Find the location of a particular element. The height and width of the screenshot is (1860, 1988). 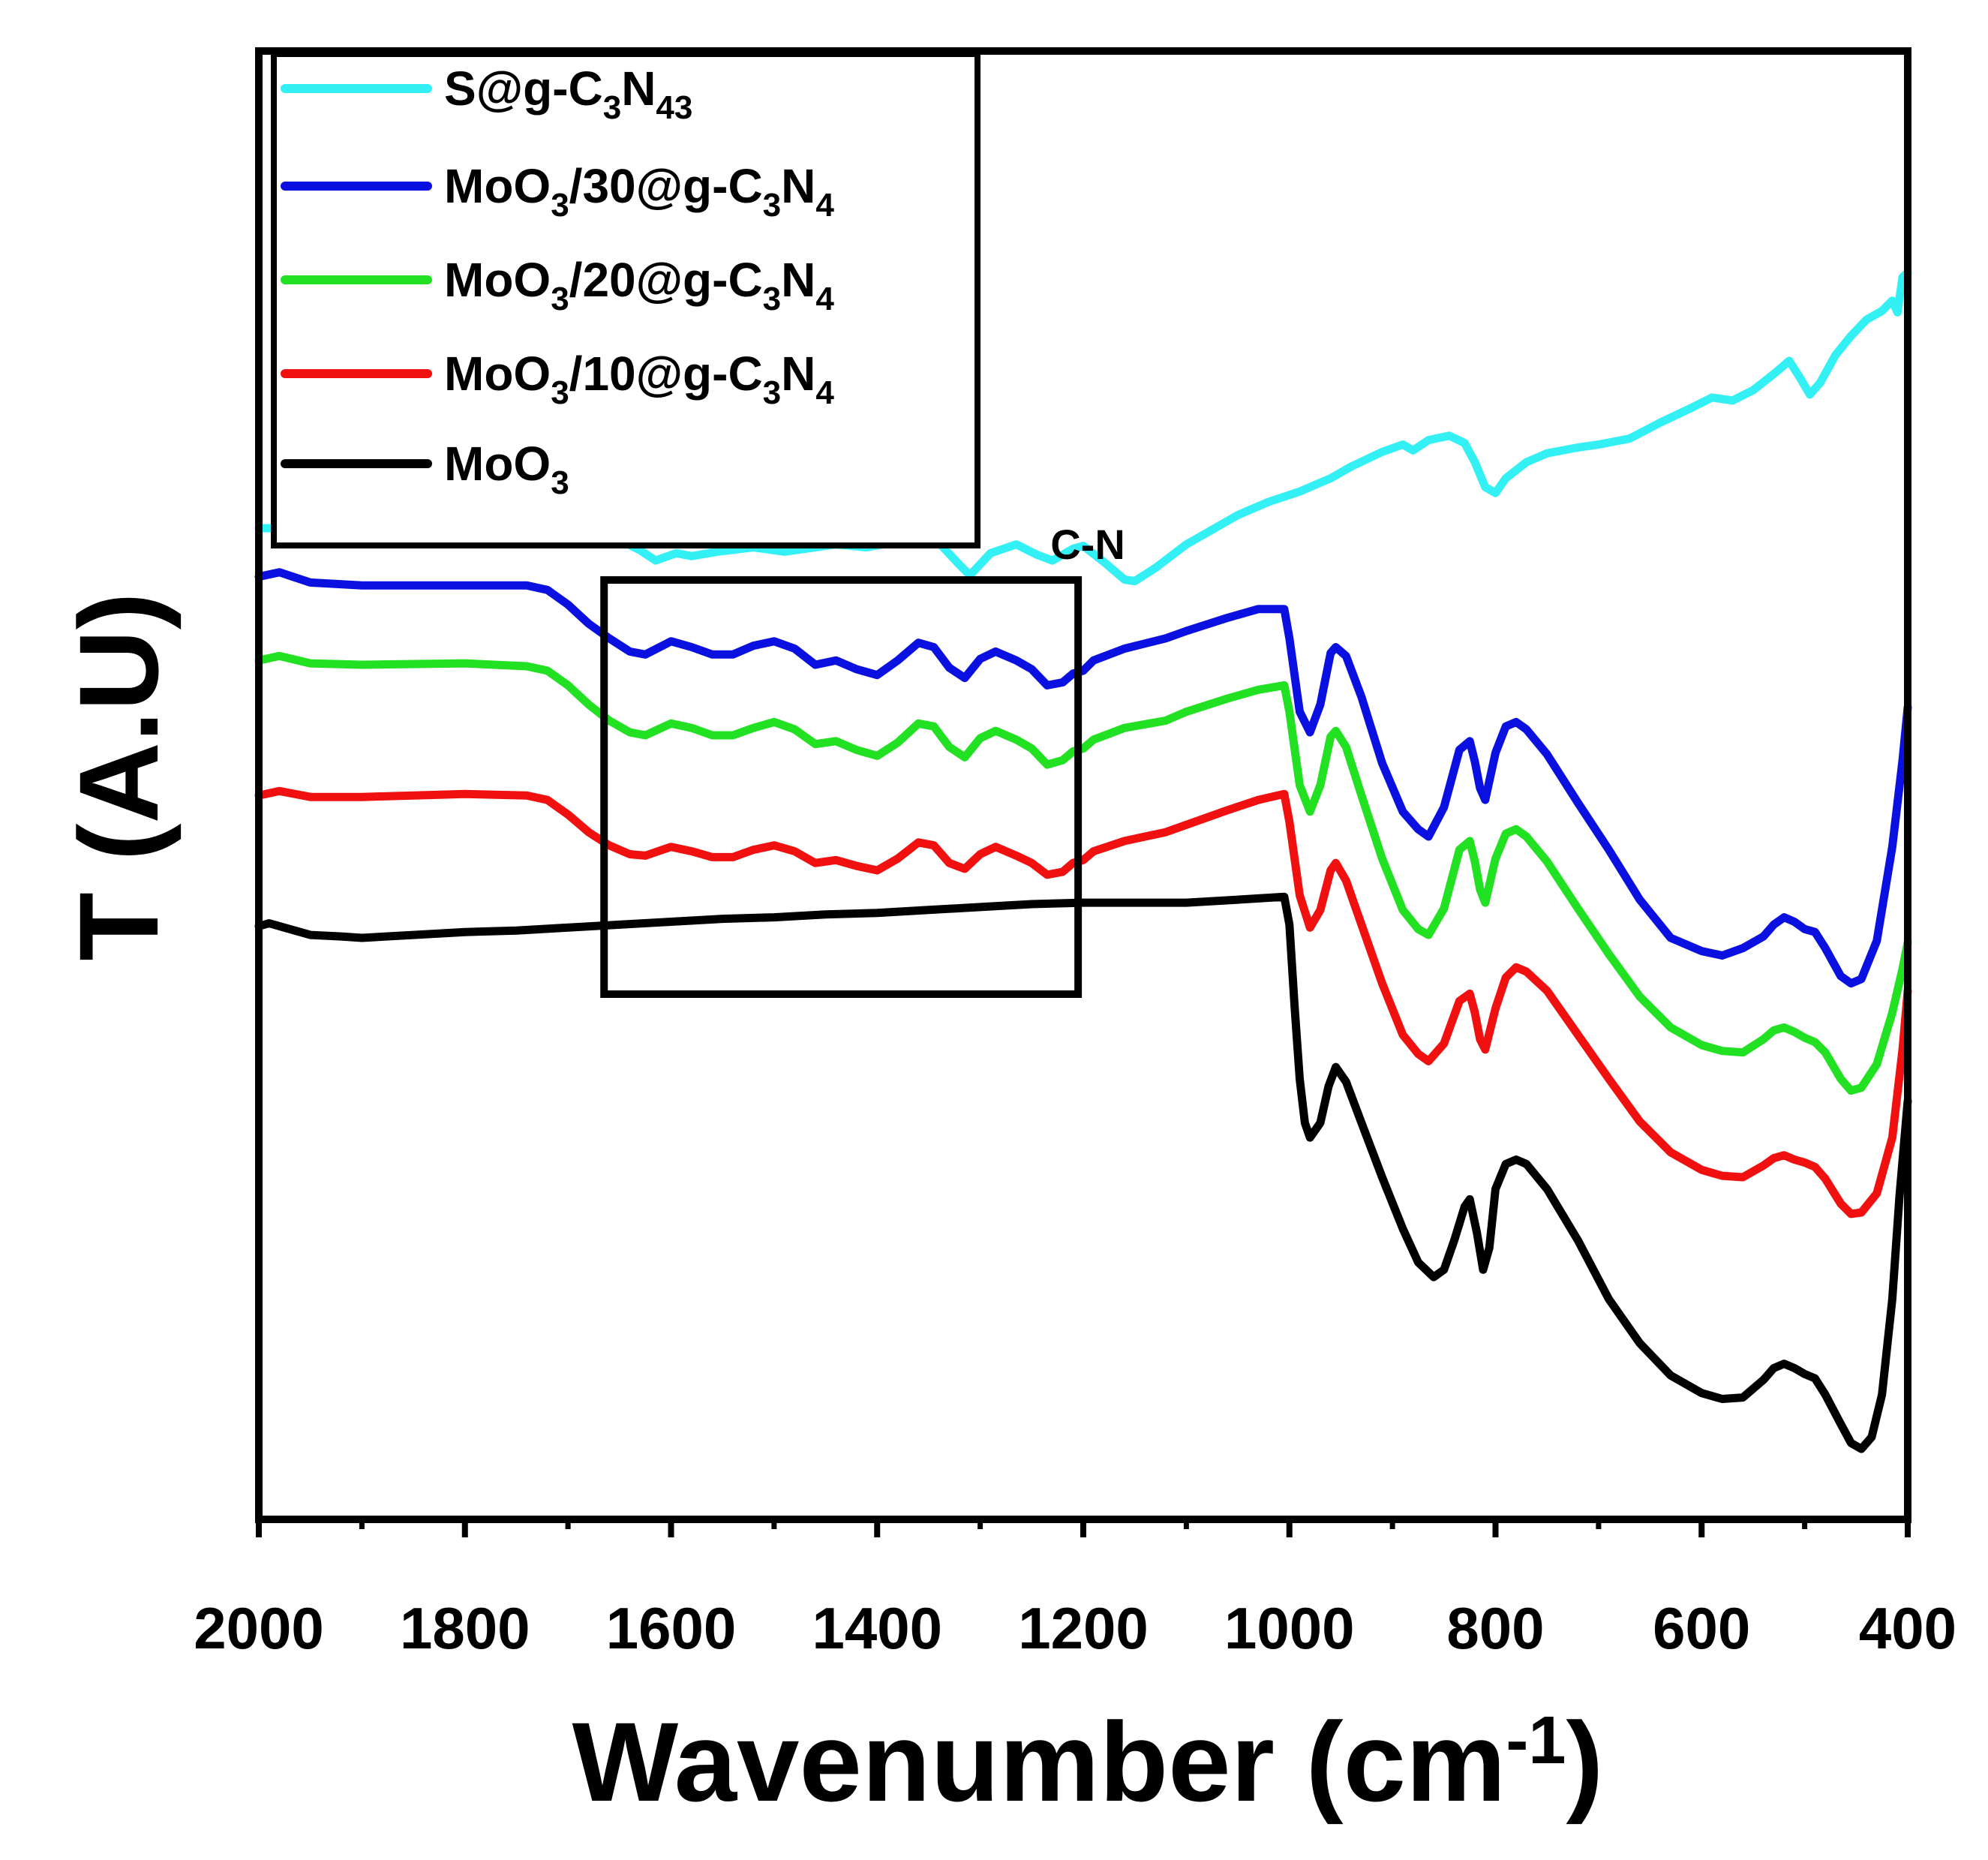

x-axis-label-main: Wavenumber (cm is located at coordinates (1039, 1762).